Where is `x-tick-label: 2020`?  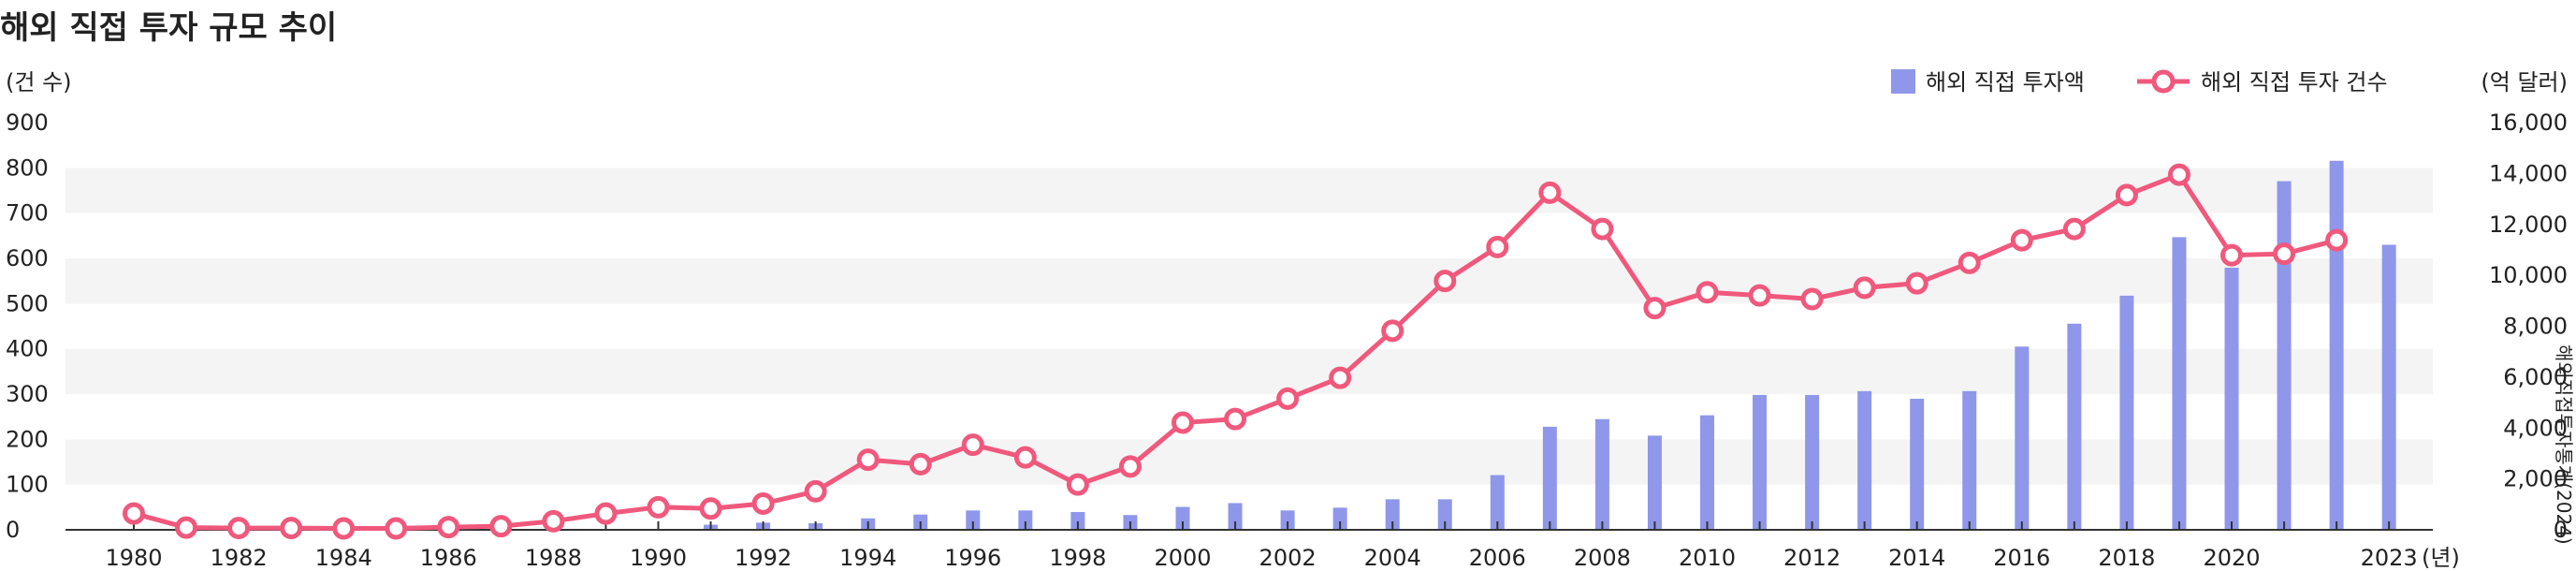
x-tick-label: 2020 is located at coordinates (2231, 558).